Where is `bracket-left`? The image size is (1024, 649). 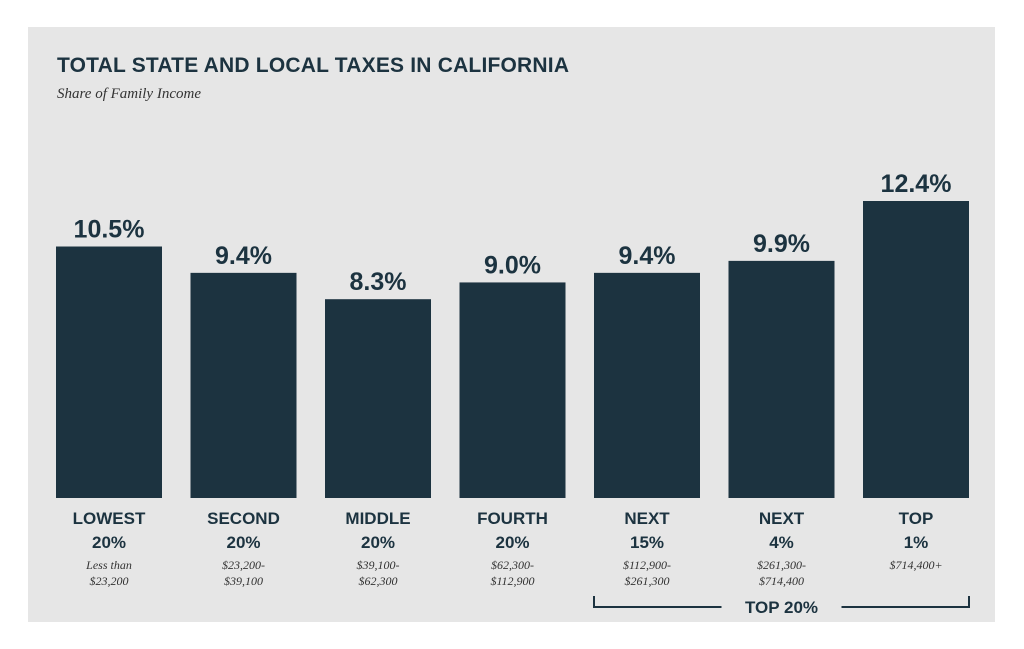 bracket-left is located at coordinates (657, 602).